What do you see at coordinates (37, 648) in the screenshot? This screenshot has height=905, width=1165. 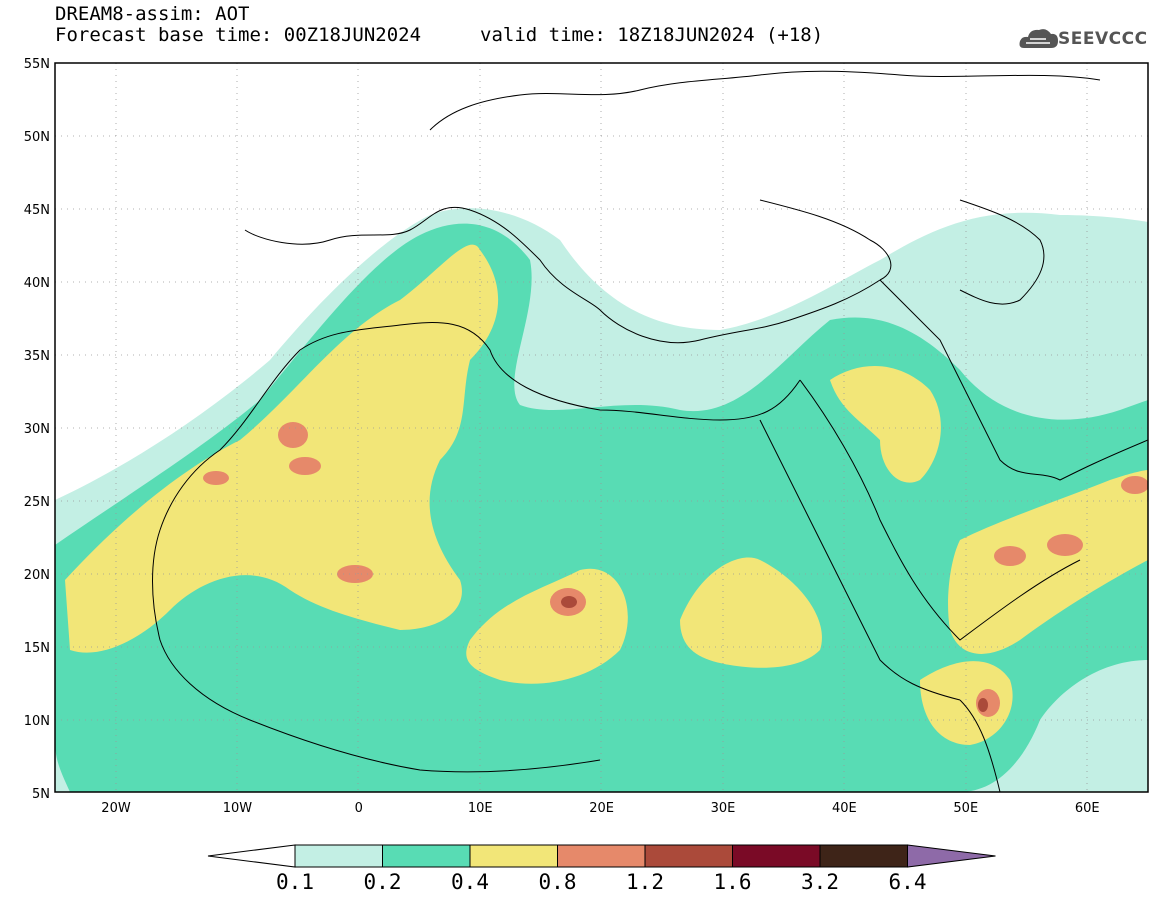 I see `lat-label: 15N` at bounding box center [37, 648].